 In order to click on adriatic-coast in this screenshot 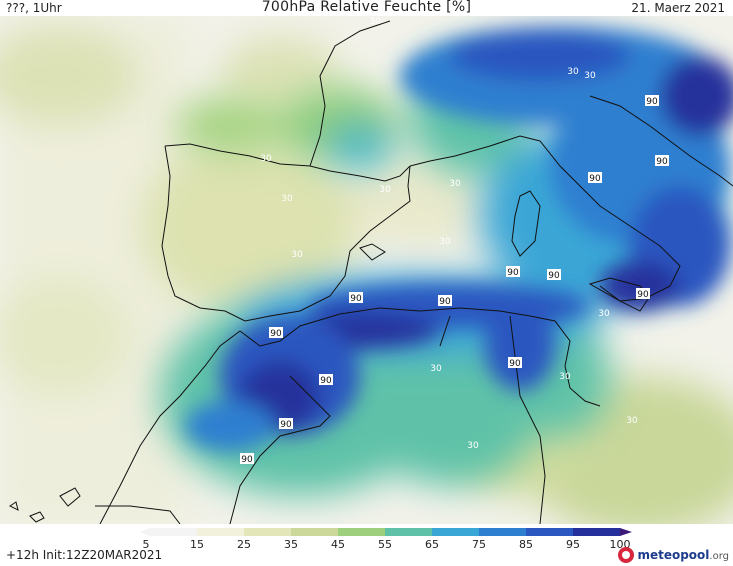, I will do `click(661, 141)`.